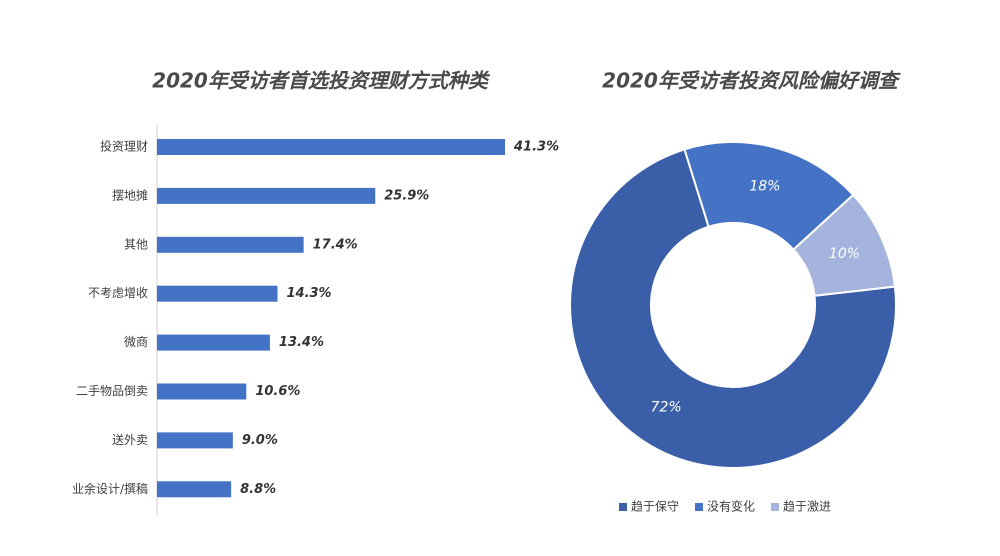  I want to click on category-label: 送外卖, so click(130, 439).